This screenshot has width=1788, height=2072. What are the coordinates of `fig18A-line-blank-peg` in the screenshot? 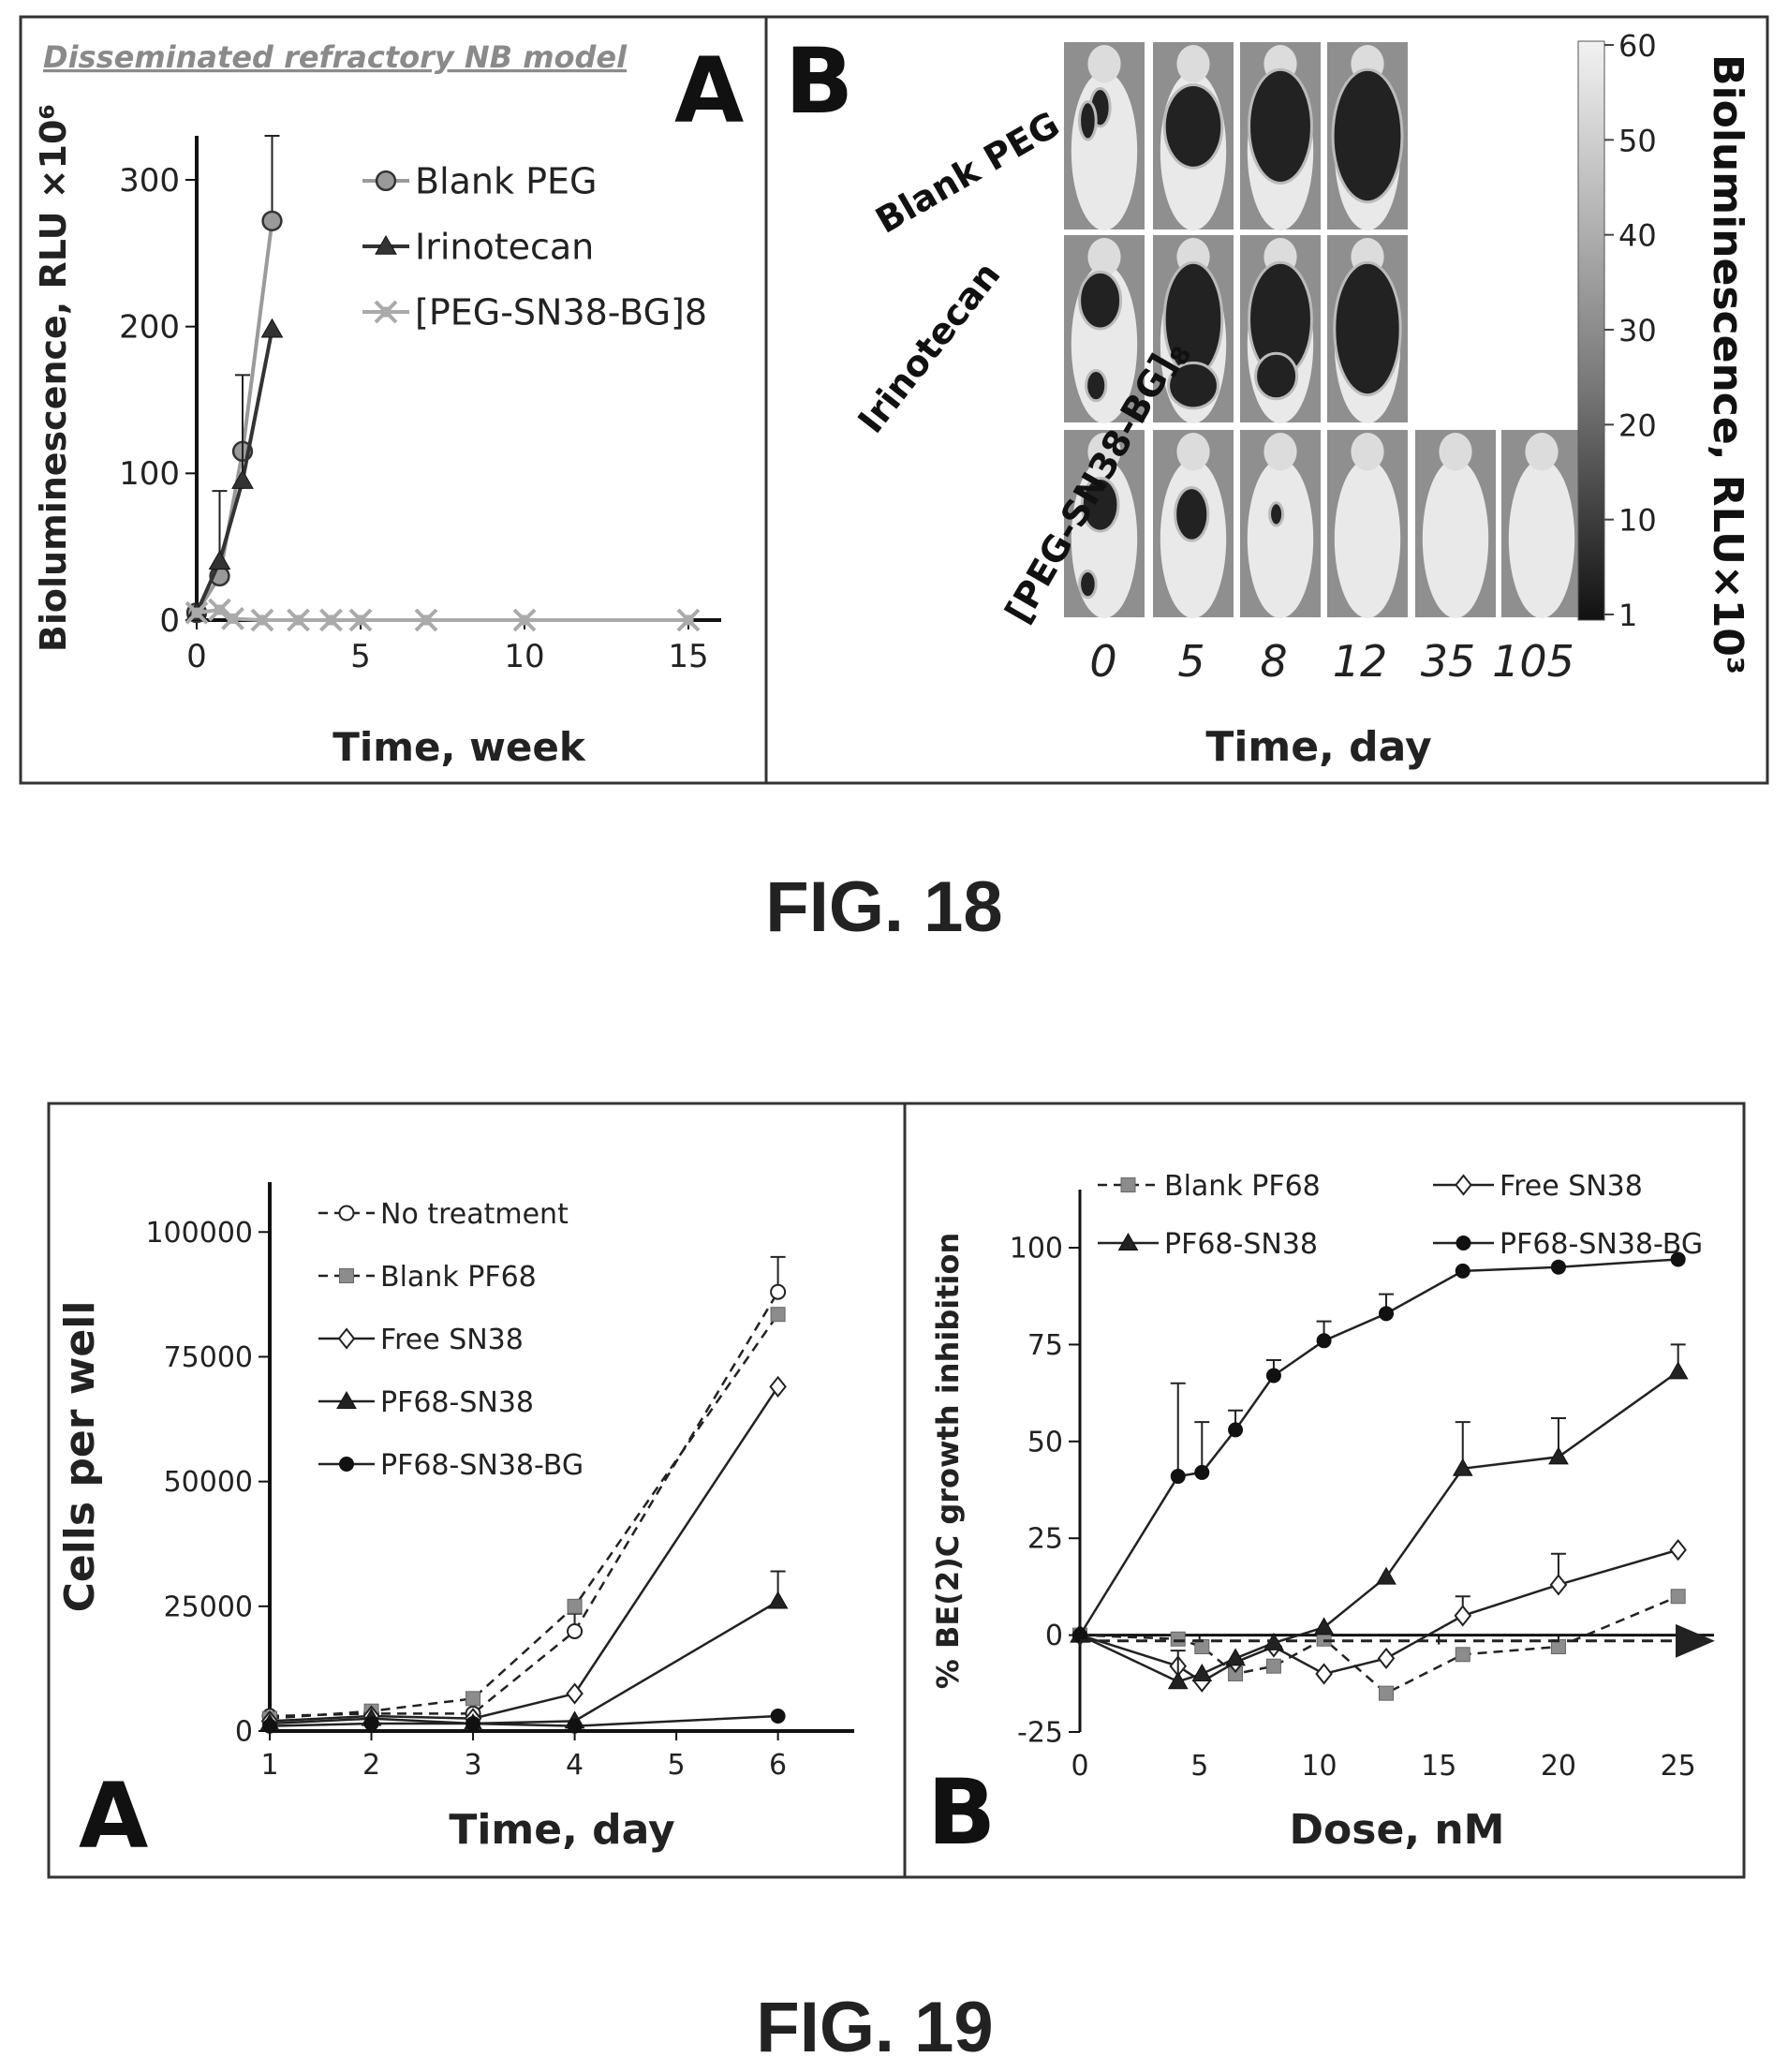 It's located at (234, 417).